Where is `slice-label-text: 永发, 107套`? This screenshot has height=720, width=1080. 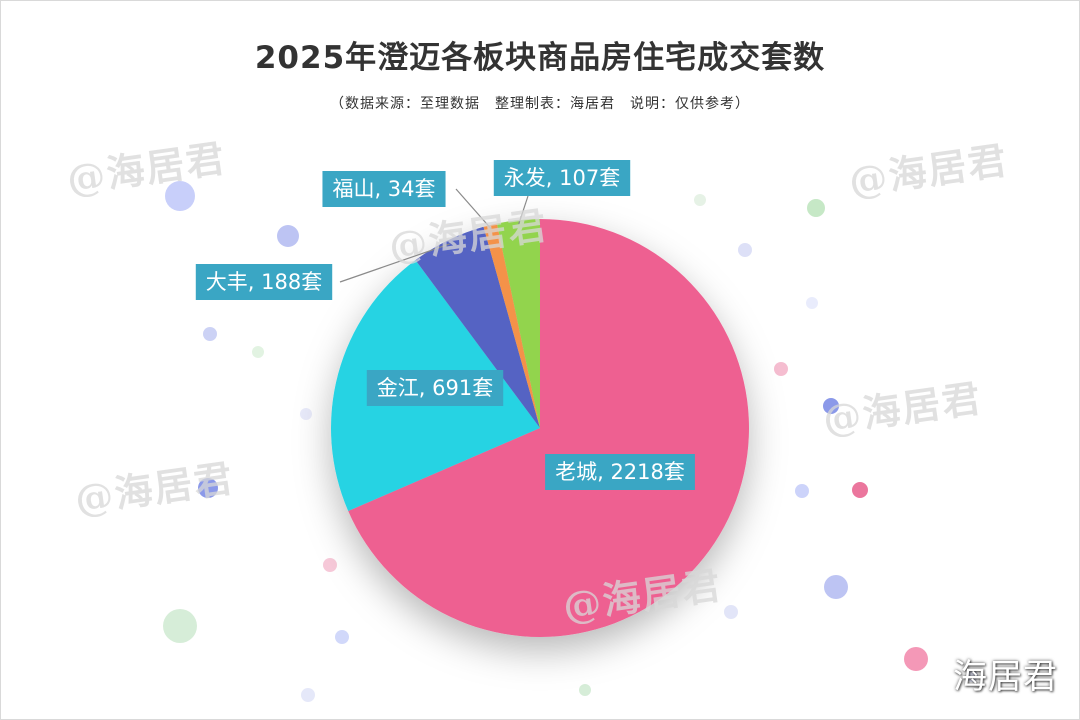 slice-label-text: 永发, 107套 is located at coordinates (562, 178).